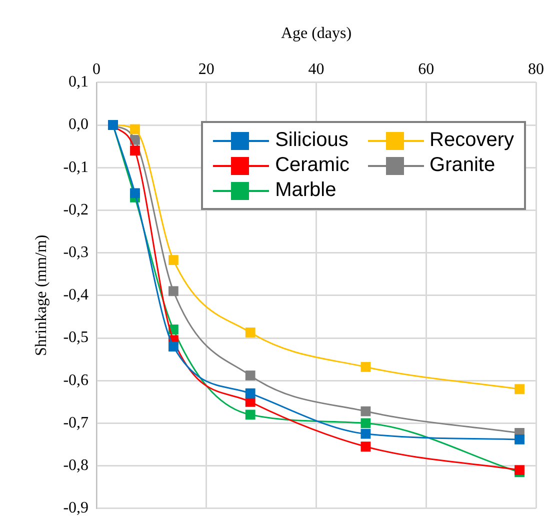 Image resolution: width=550 pixels, height=526 pixels. I want to click on legend-label: Silicious, so click(311, 140).